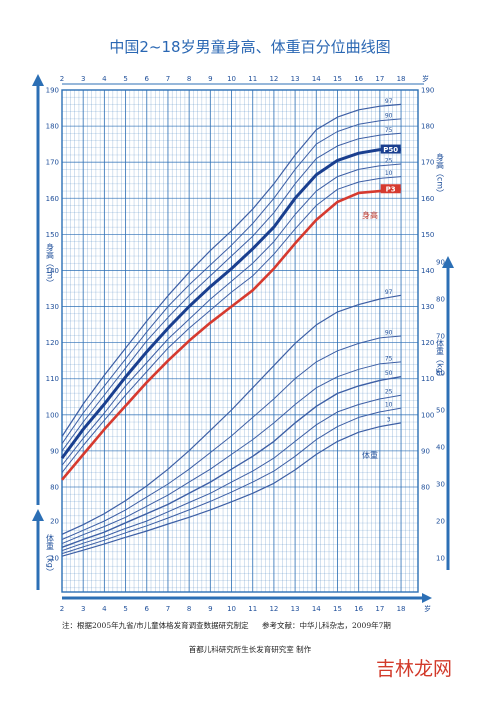 Image resolution: width=500 pixels, height=705 pixels. Describe the element at coordinates (189, 609) in the screenshot. I see `age-tick-bottom: 8` at that location.